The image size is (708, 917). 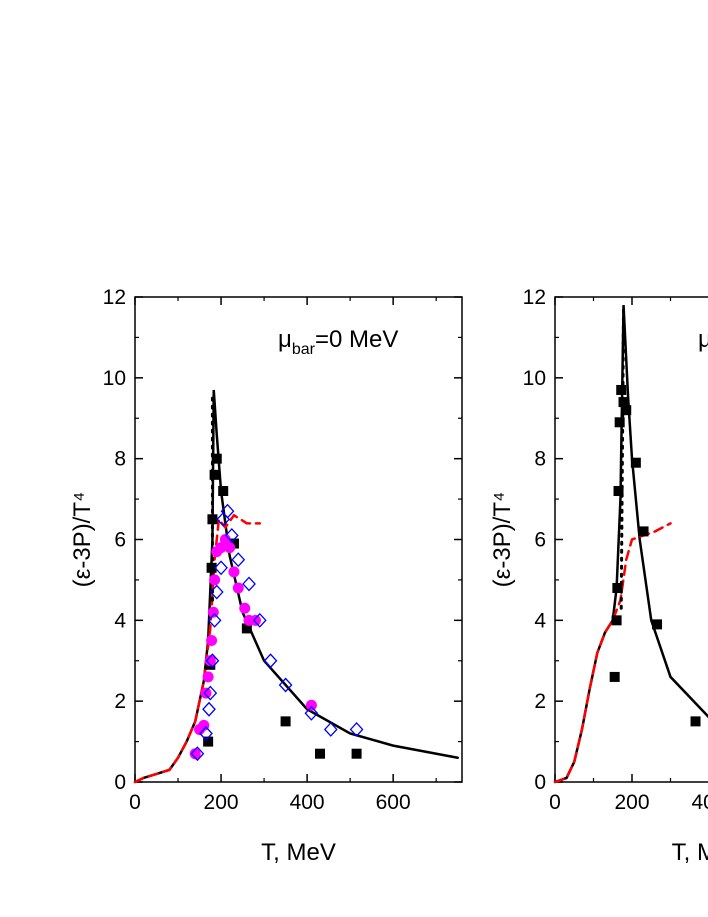 I want to click on x-tick-label: 600, so click(x=393, y=802).